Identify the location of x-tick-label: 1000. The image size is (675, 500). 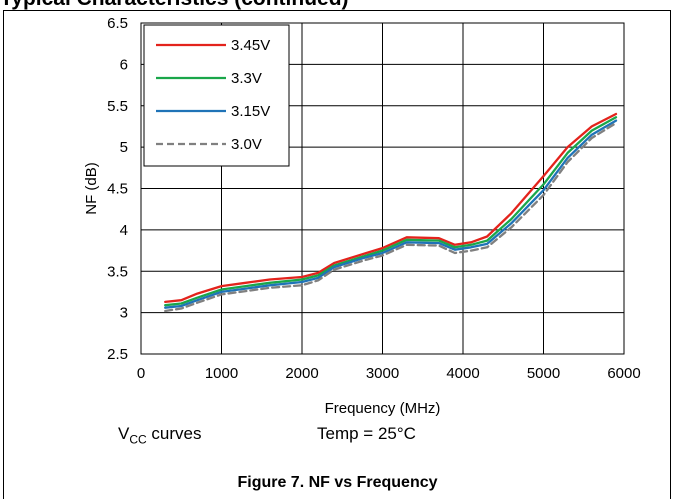
(221, 373).